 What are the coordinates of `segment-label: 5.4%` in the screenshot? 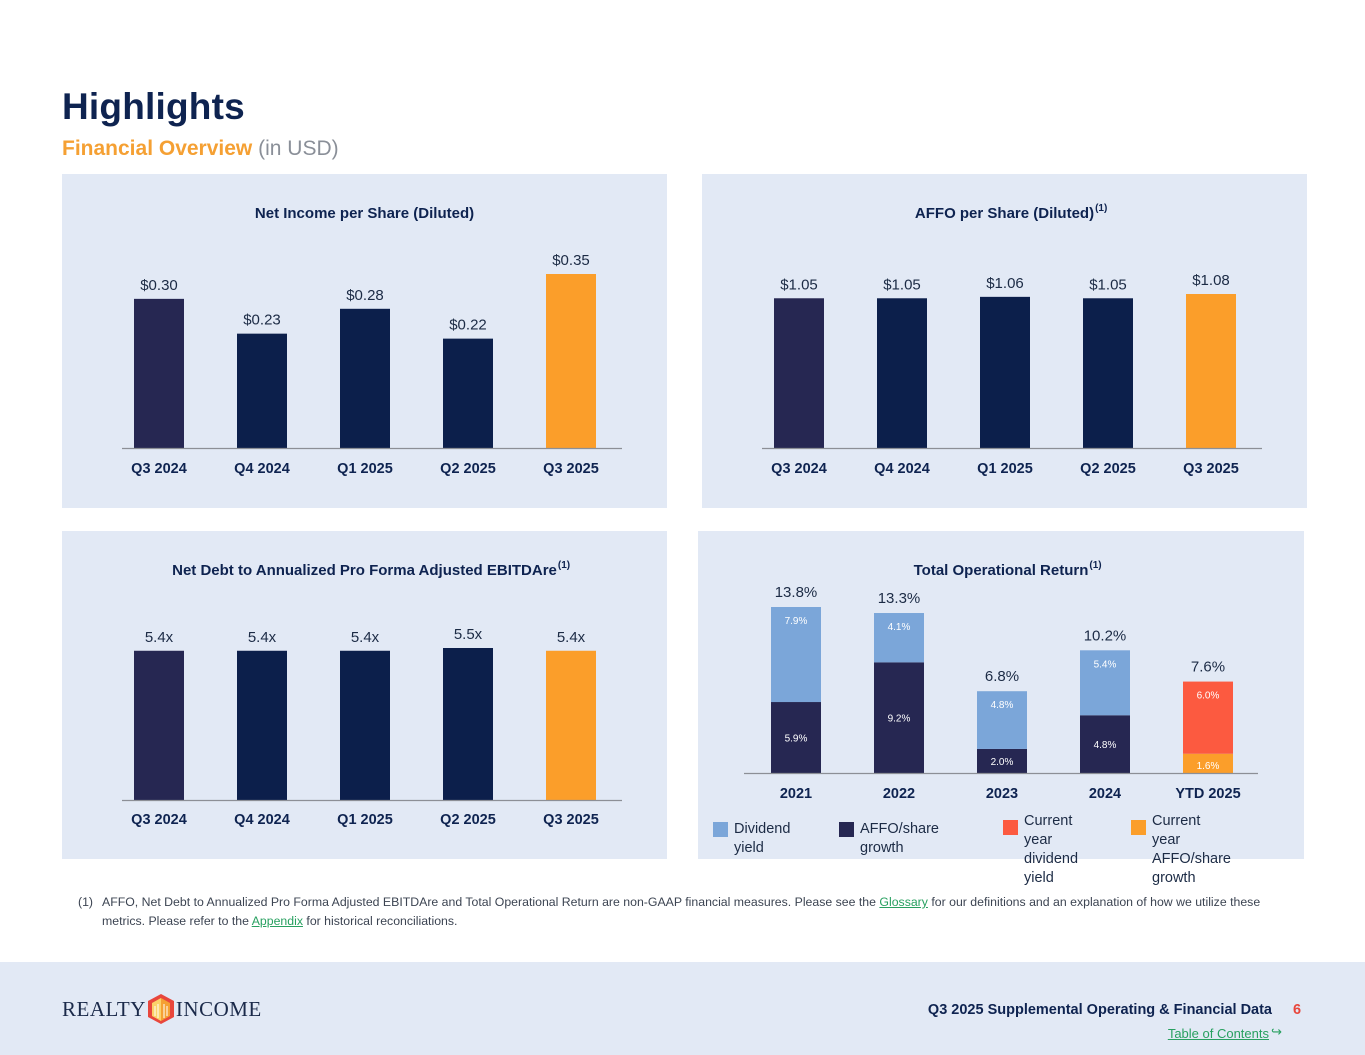 It's located at (1105, 664).